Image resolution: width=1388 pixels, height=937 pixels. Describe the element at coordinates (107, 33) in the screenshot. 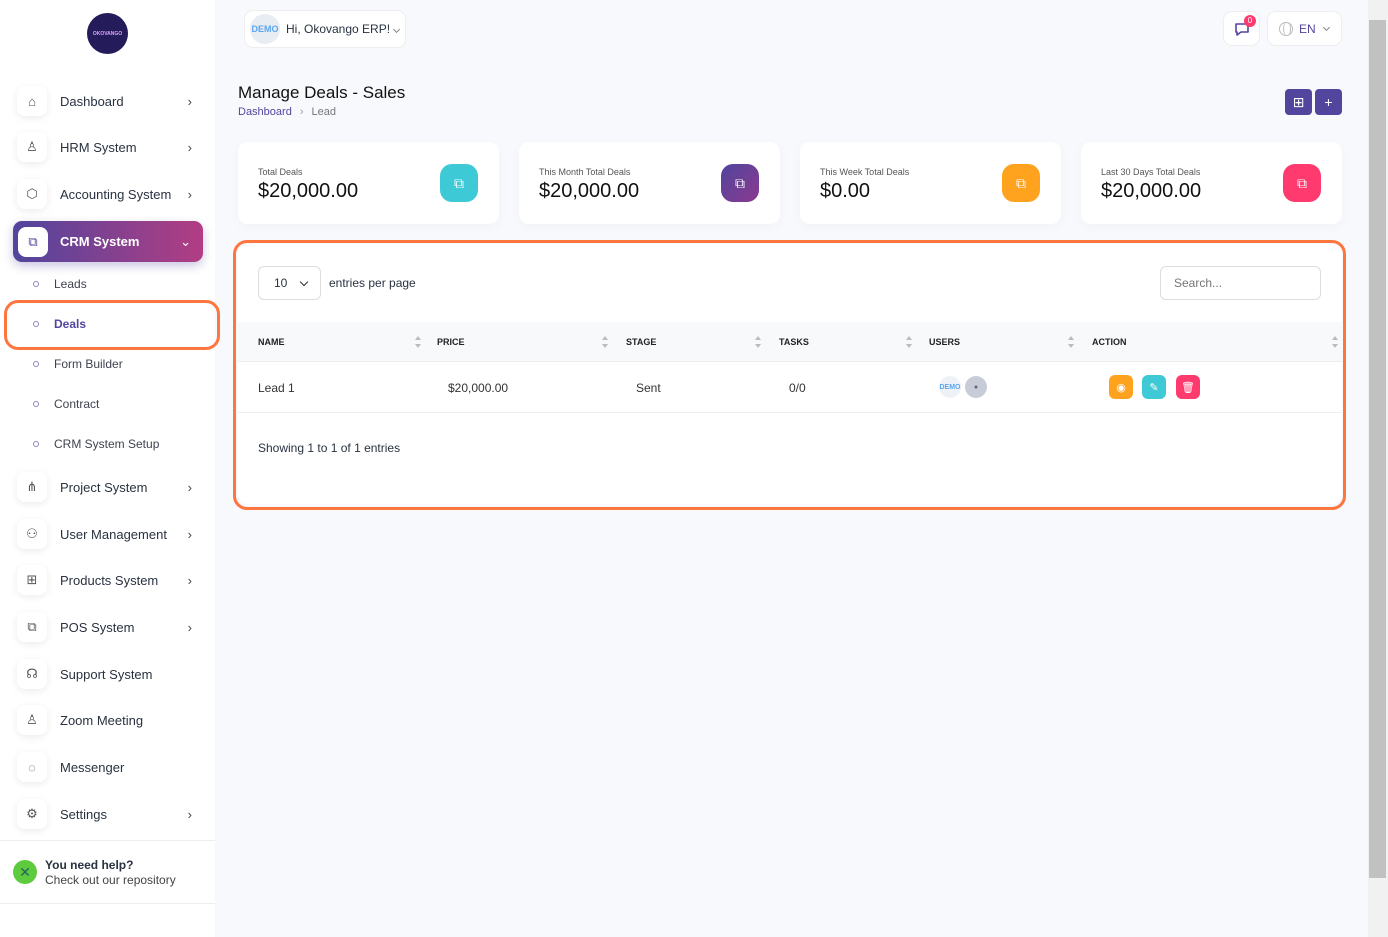

I see `company-logo: OKOVANGO` at that location.